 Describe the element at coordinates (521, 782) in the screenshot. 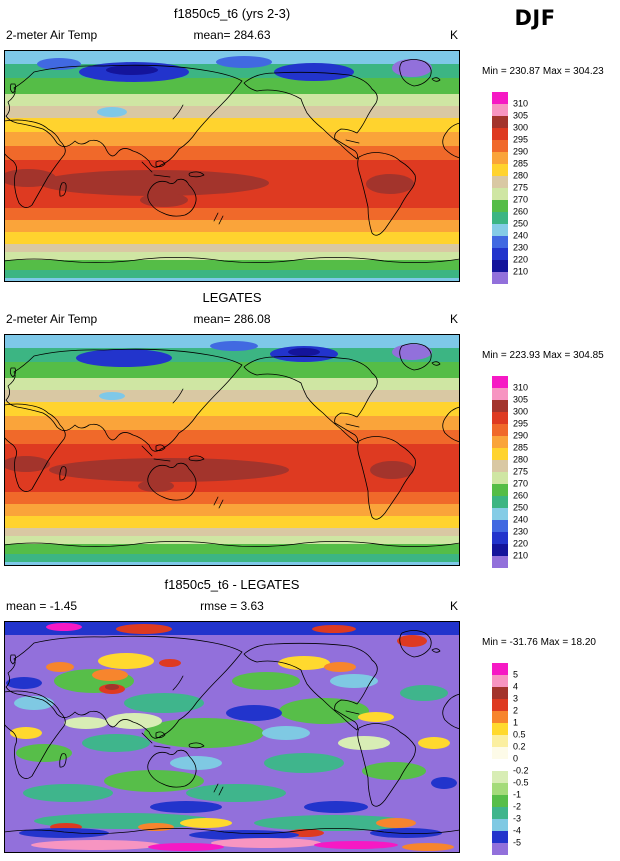

I see `colorbar-label: -0.5` at that location.